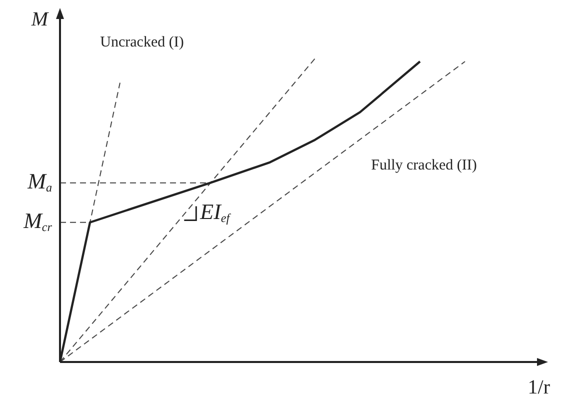 The width and height of the screenshot is (563, 403). What do you see at coordinates (40, 19) in the screenshot?
I see `y-axis-title: M` at bounding box center [40, 19].